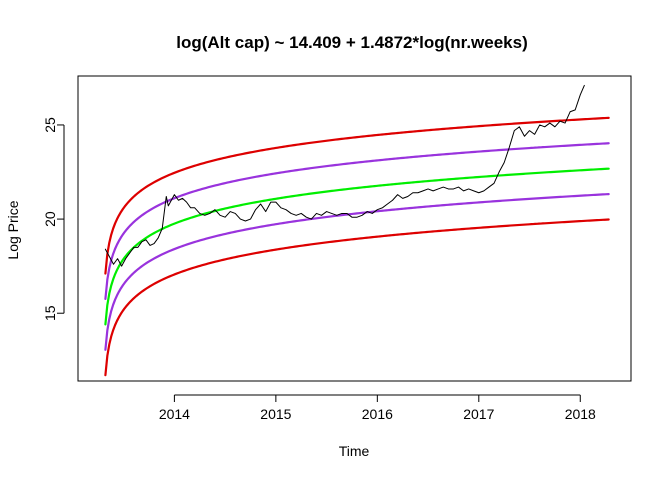  What do you see at coordinates (174, 414) in the screenshot?
I see `x-tick-label: 2014` at bounding box center [174, 414].